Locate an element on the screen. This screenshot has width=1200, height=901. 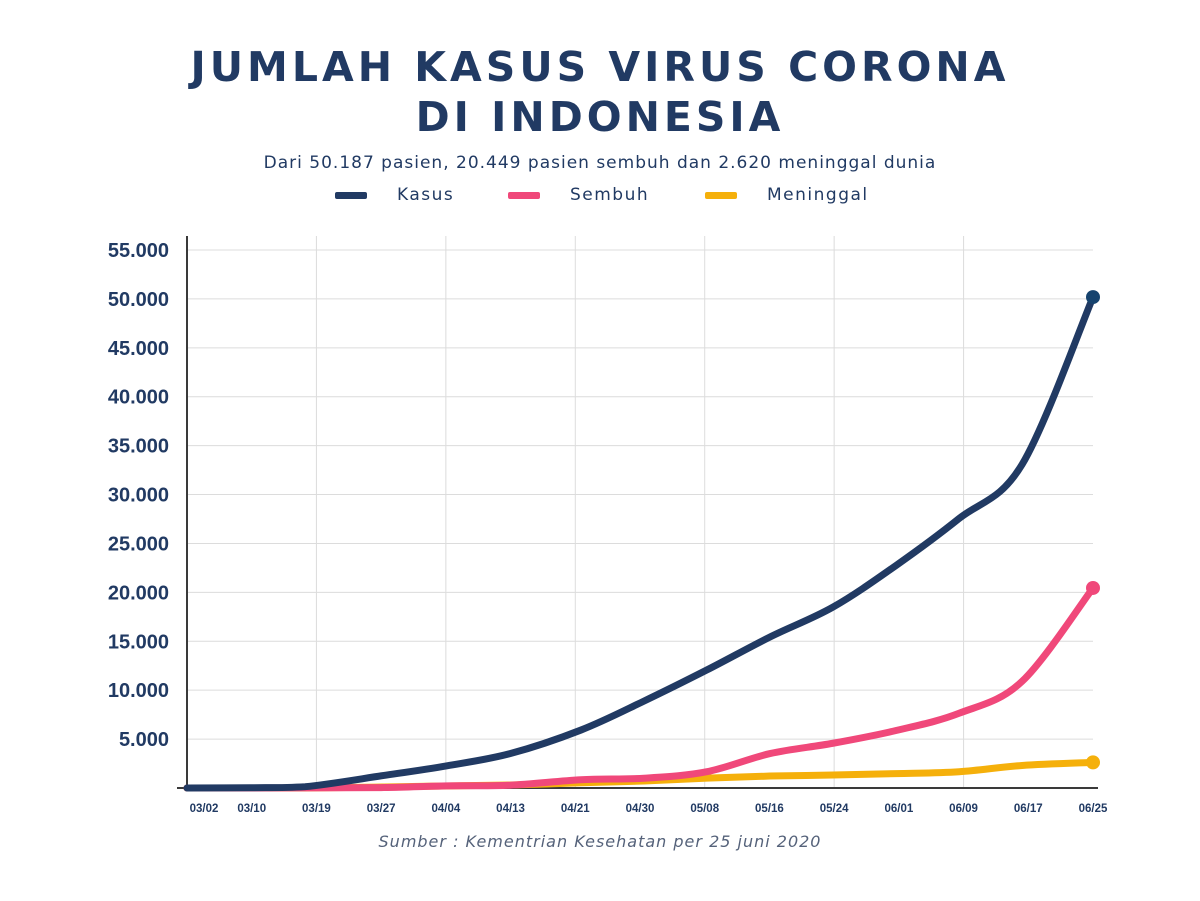
y-tick-label: 30.000 is located at coordinates (138, 496).